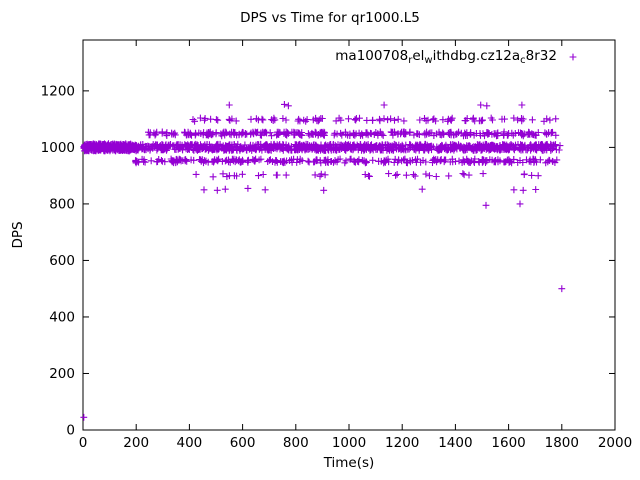 The width and height of the screenshot is (640, 480). What do you see at coordinates (62, 261) in the screenshot?
I see `y-tick-label: 600` at bounding box center [62, 261].